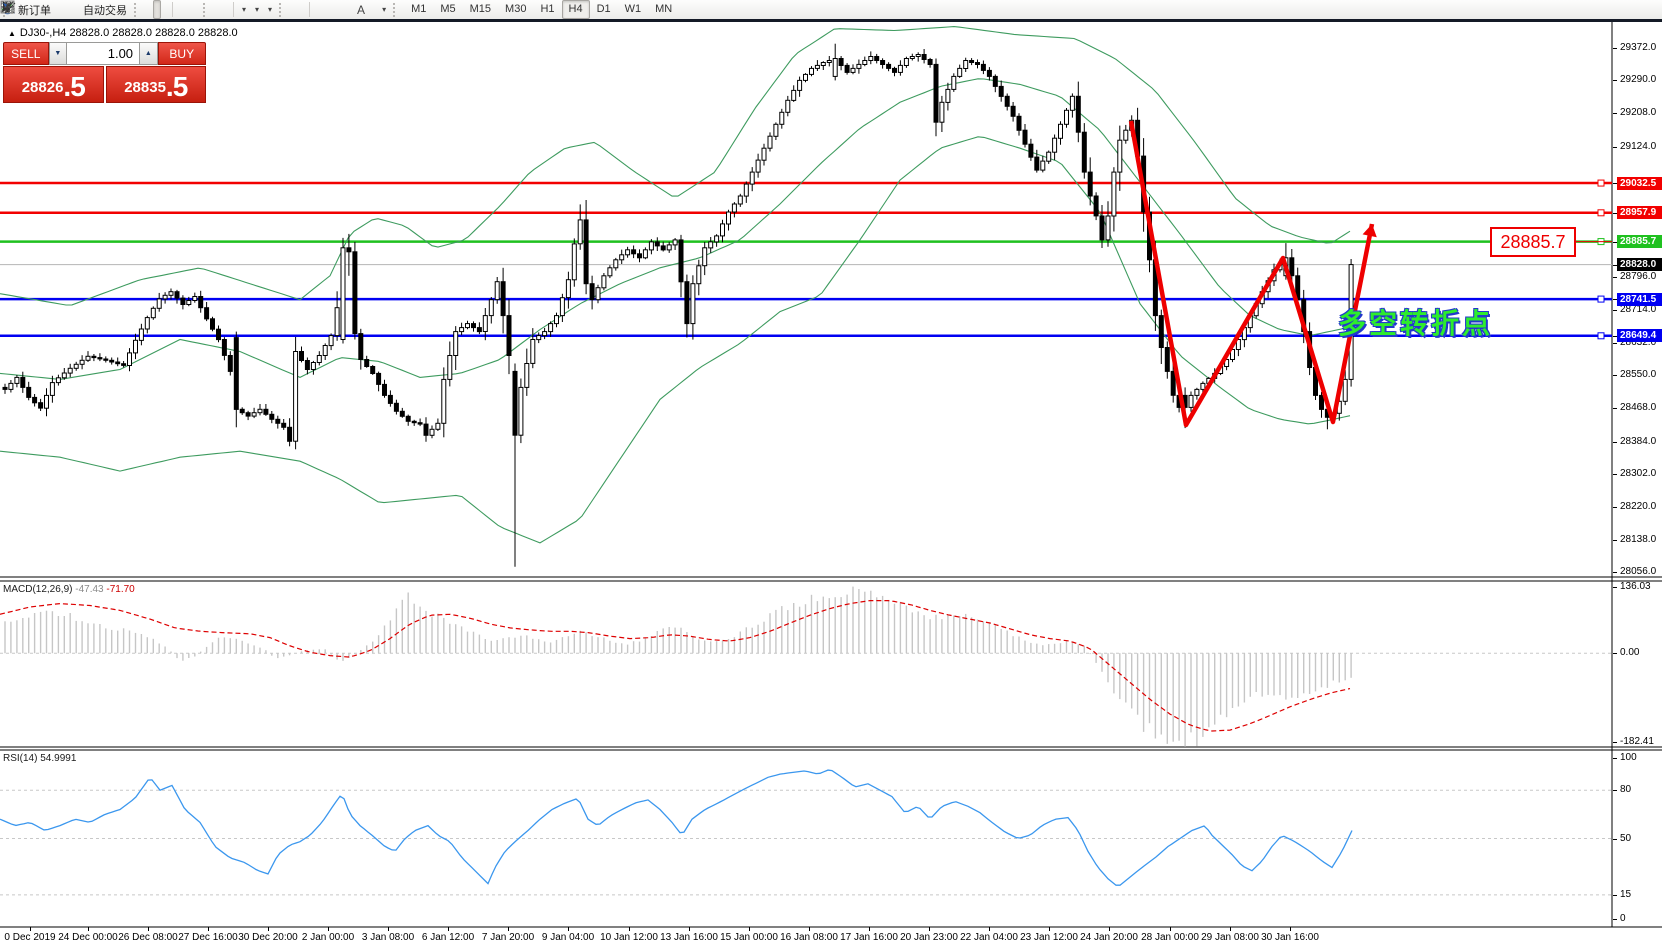 The image size is (1662, 945). I want to click on time-axis-label: 2 Jan 00:00, so click(328, 937).